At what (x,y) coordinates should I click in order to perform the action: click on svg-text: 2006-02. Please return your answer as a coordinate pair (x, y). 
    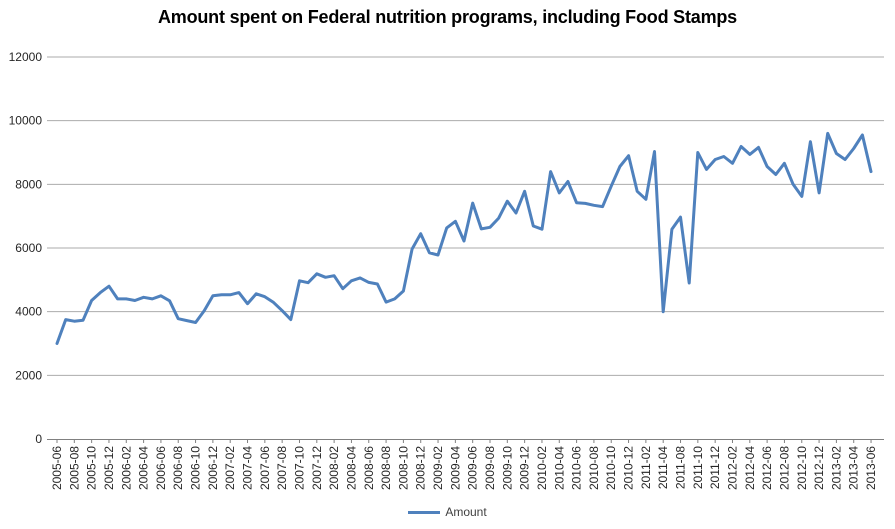
    Looking at the image, I should click on (126, 468).